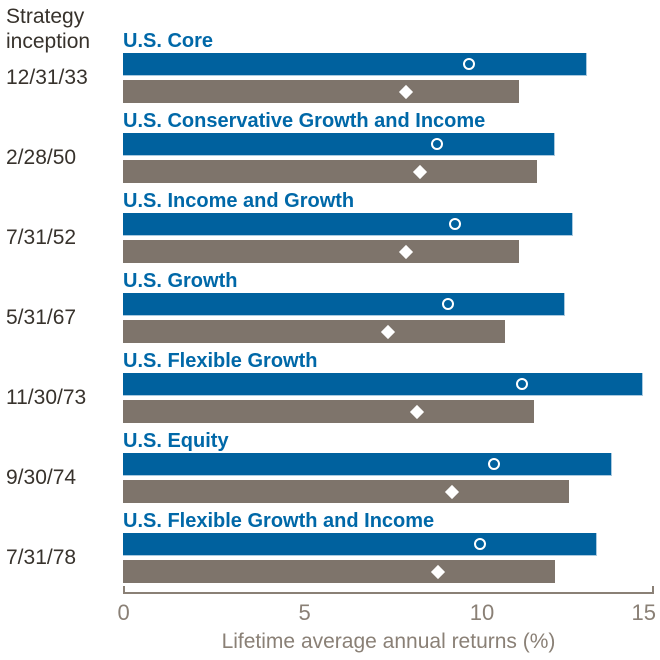 The width and height of the screenshot is (660, 660). What do you see at coordinates (643, 612) in the screenshot?
I see `x-tick-label-15: 15` at bounding box center [643, 612].